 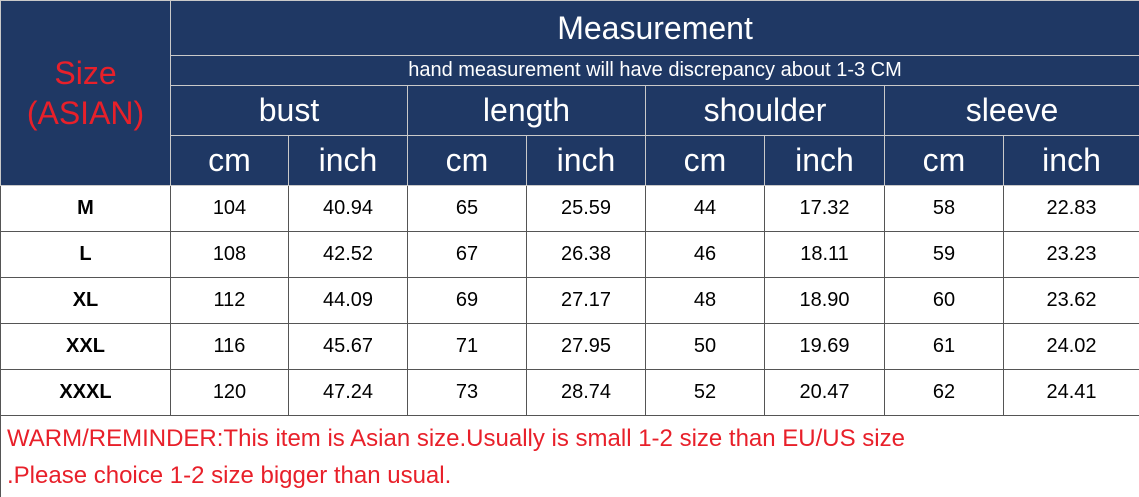 What do you see at coordinates (467, 208) in the screenshot?
I see `value-cell: 65` at bounding box center [467, 208].